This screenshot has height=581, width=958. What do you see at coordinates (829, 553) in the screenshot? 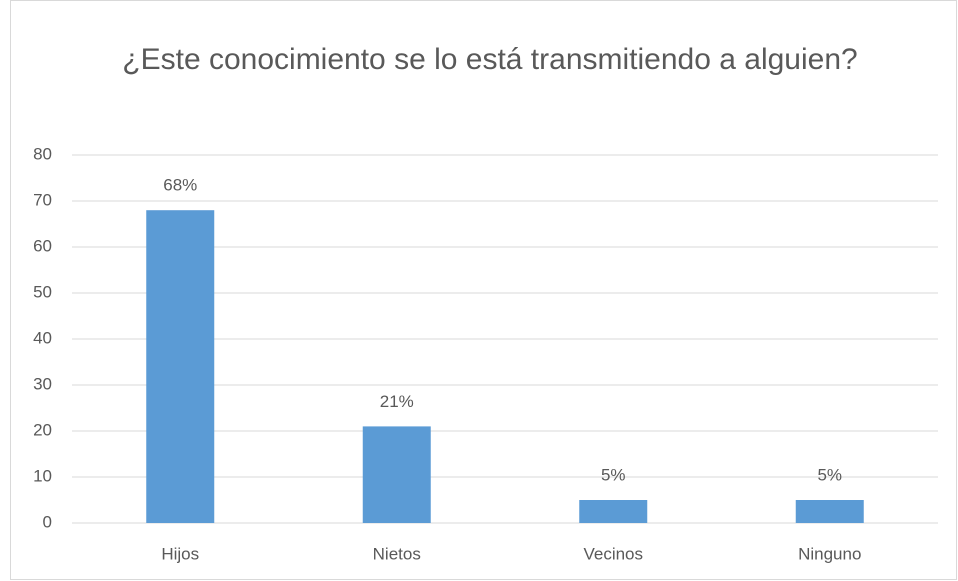
I see `x-tick-label: Ninguno` at bounding box center [829, 553].